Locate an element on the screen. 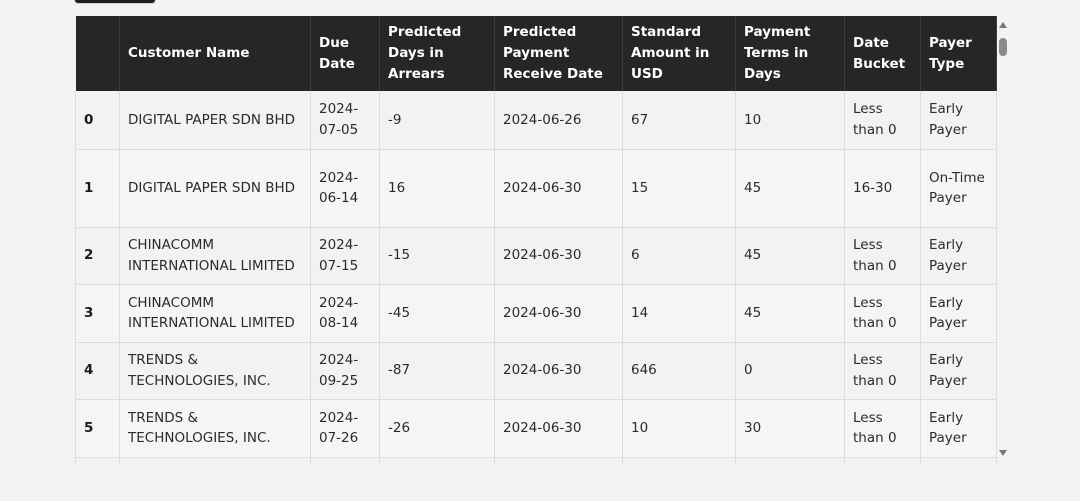  cell-due-date: 2024-06-14 is located at coordinates (345, 188).